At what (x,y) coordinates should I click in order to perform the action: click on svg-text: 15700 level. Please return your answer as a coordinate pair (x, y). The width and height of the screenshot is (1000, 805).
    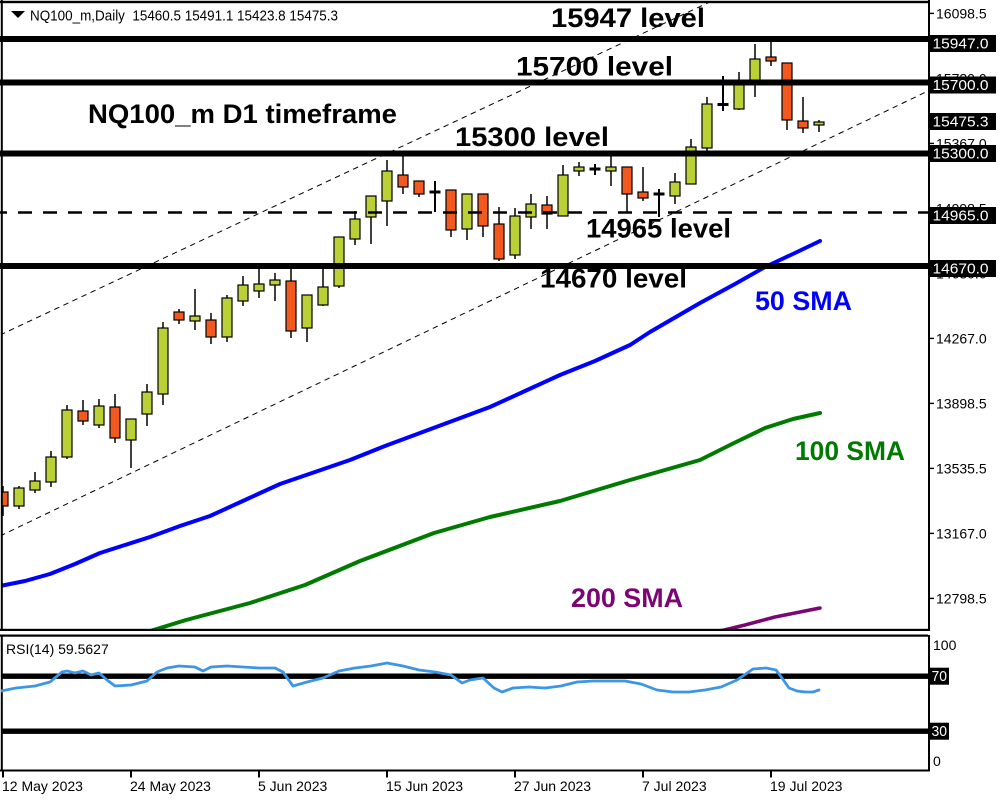
    Looking at the image, I should click on (594, 67).